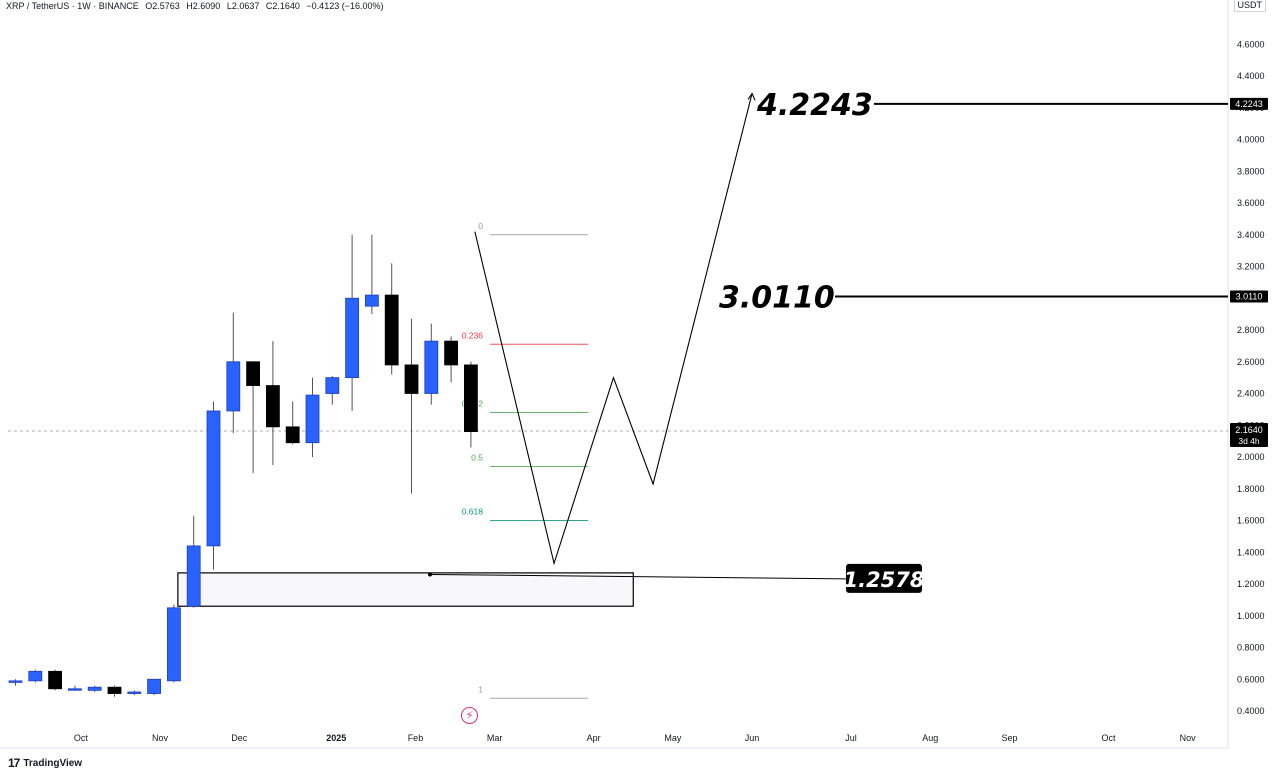 The height and width of the screenshot is (776, 1280). What do you see at coordinates (1251, 140) in the screenshot?
I see `y-tick-label: 4.0000` at bounding box center [1251, 140].